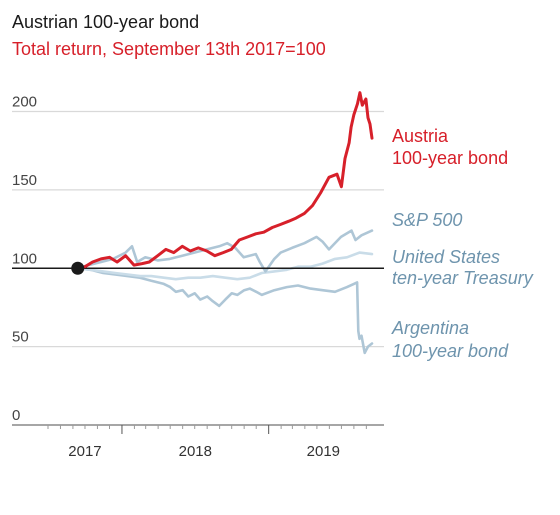  What do you see at coordinates (105, 22) in the screenshot?
I see `chart-title: Austrian 100-year bond` at bounding box center [105, 22].